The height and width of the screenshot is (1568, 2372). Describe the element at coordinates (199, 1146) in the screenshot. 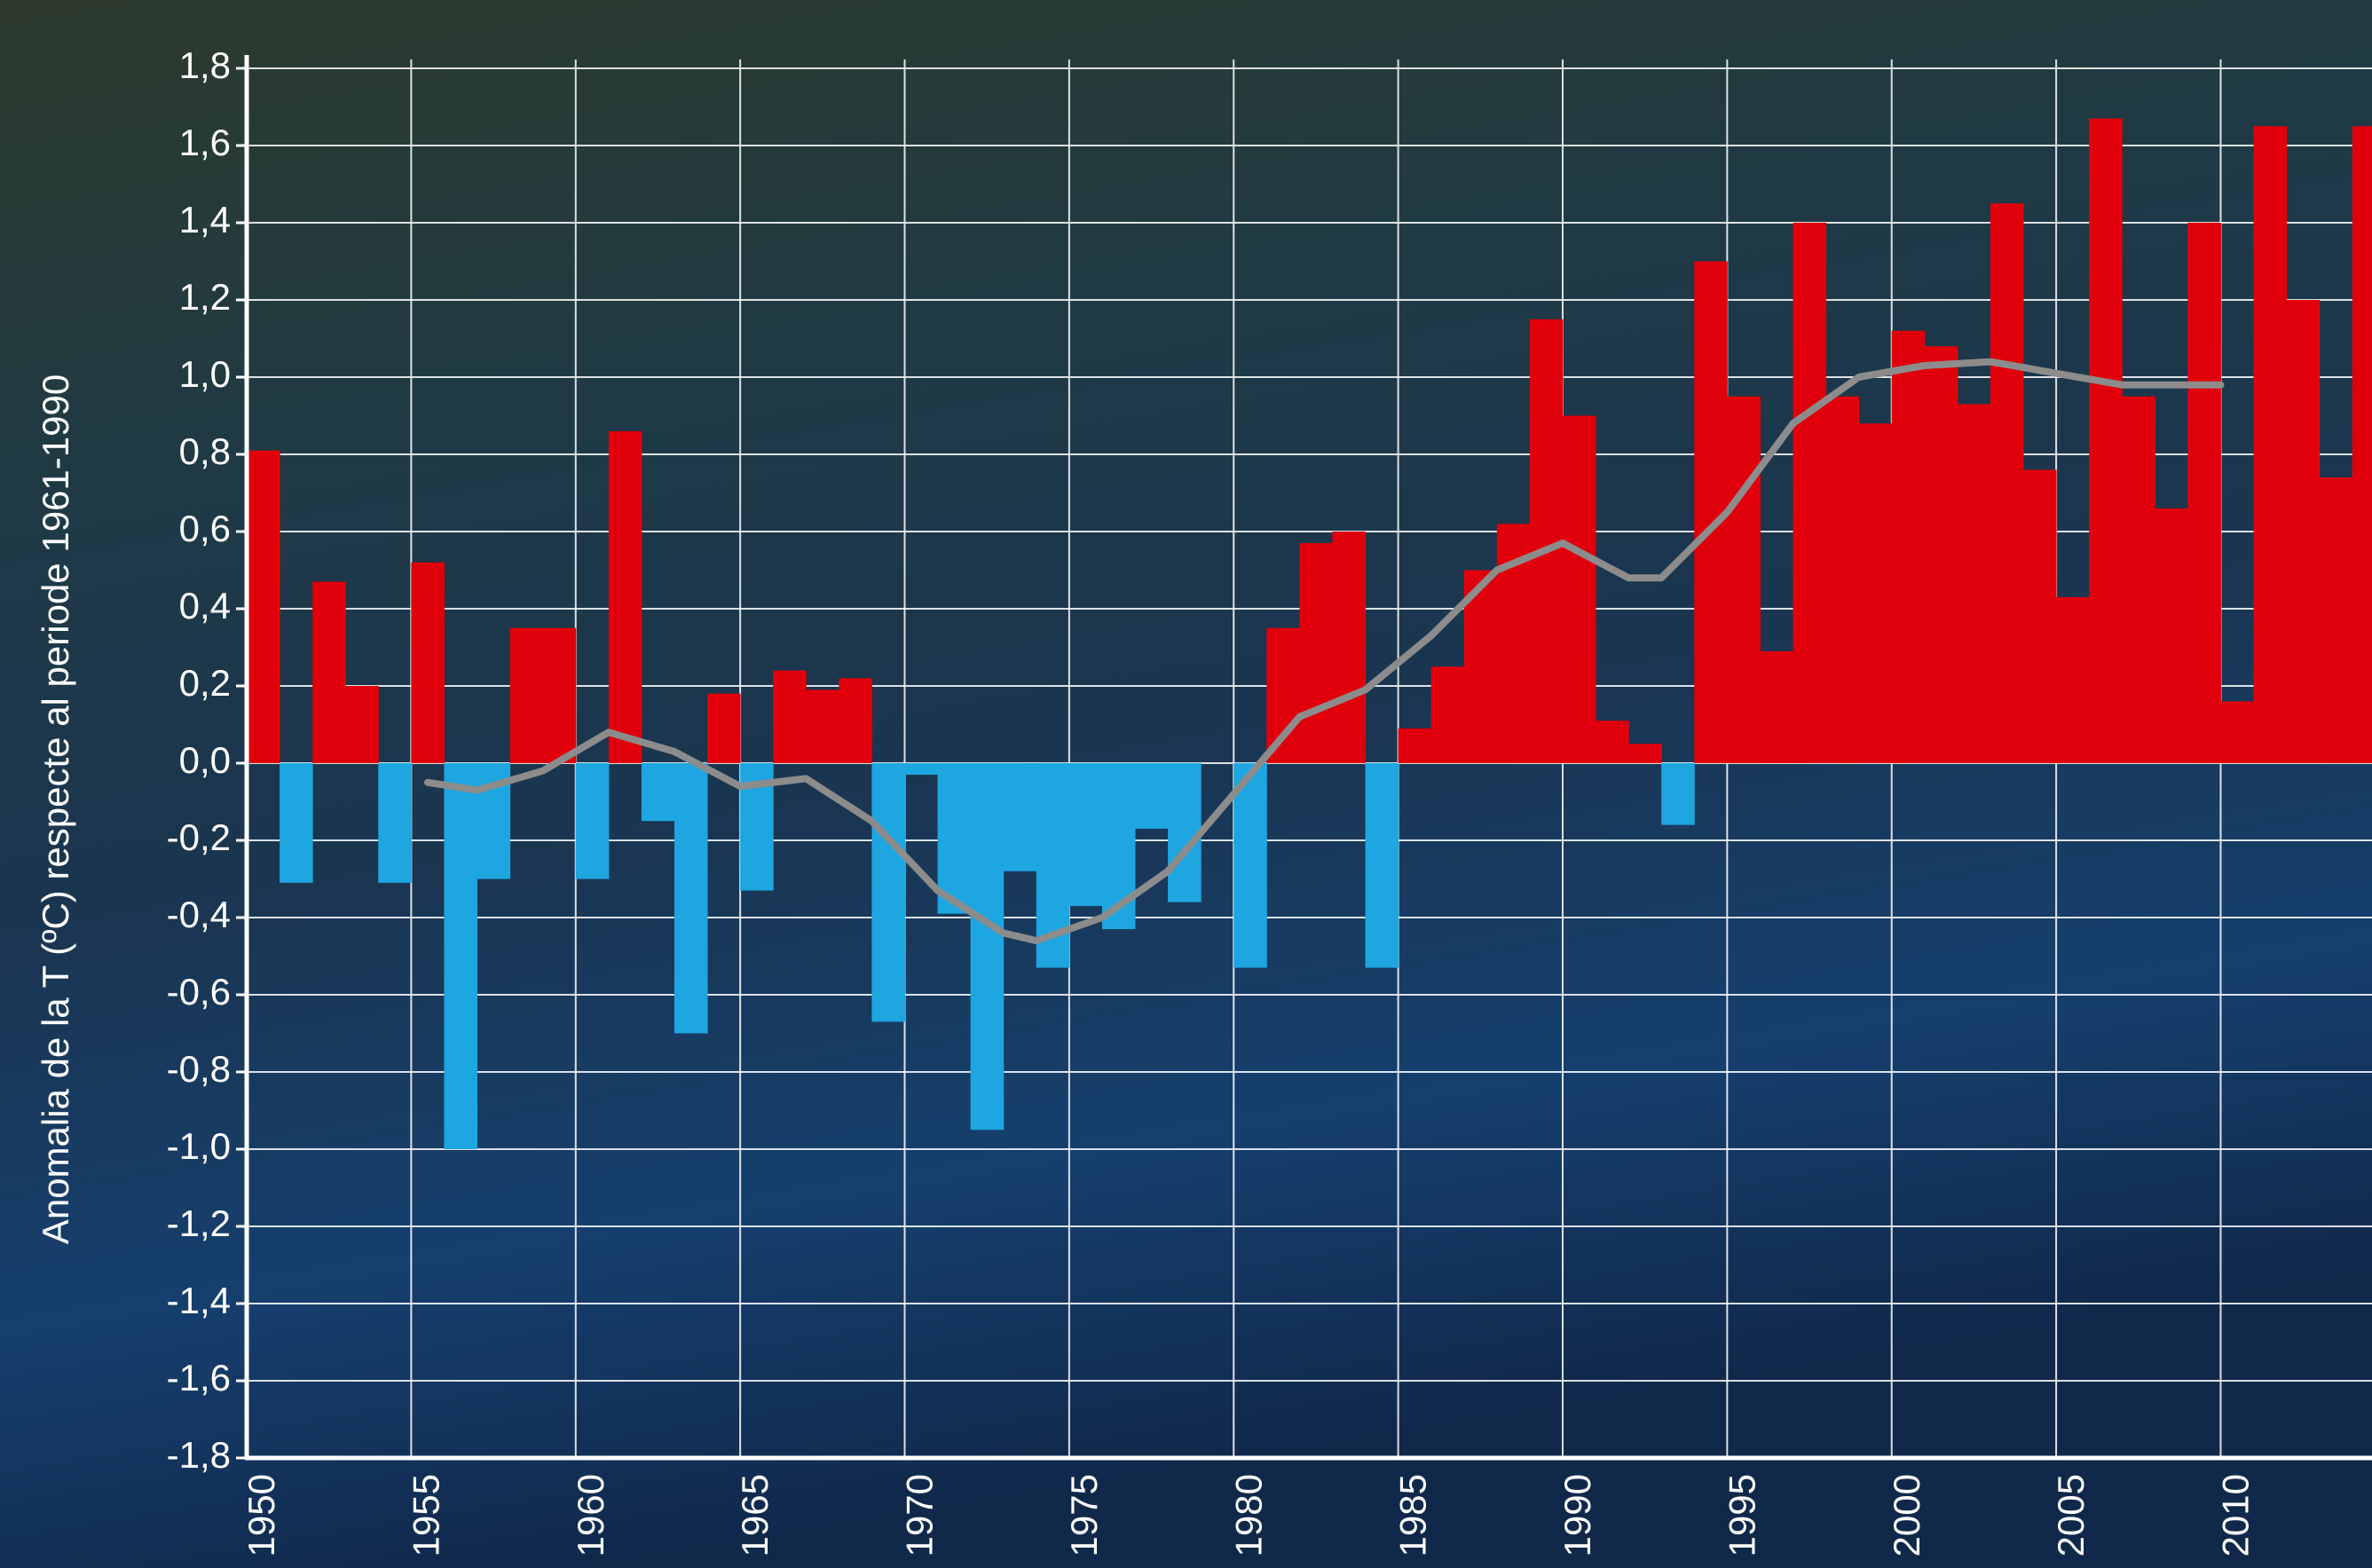

I see `y-tick-label: -1,0` at that location.